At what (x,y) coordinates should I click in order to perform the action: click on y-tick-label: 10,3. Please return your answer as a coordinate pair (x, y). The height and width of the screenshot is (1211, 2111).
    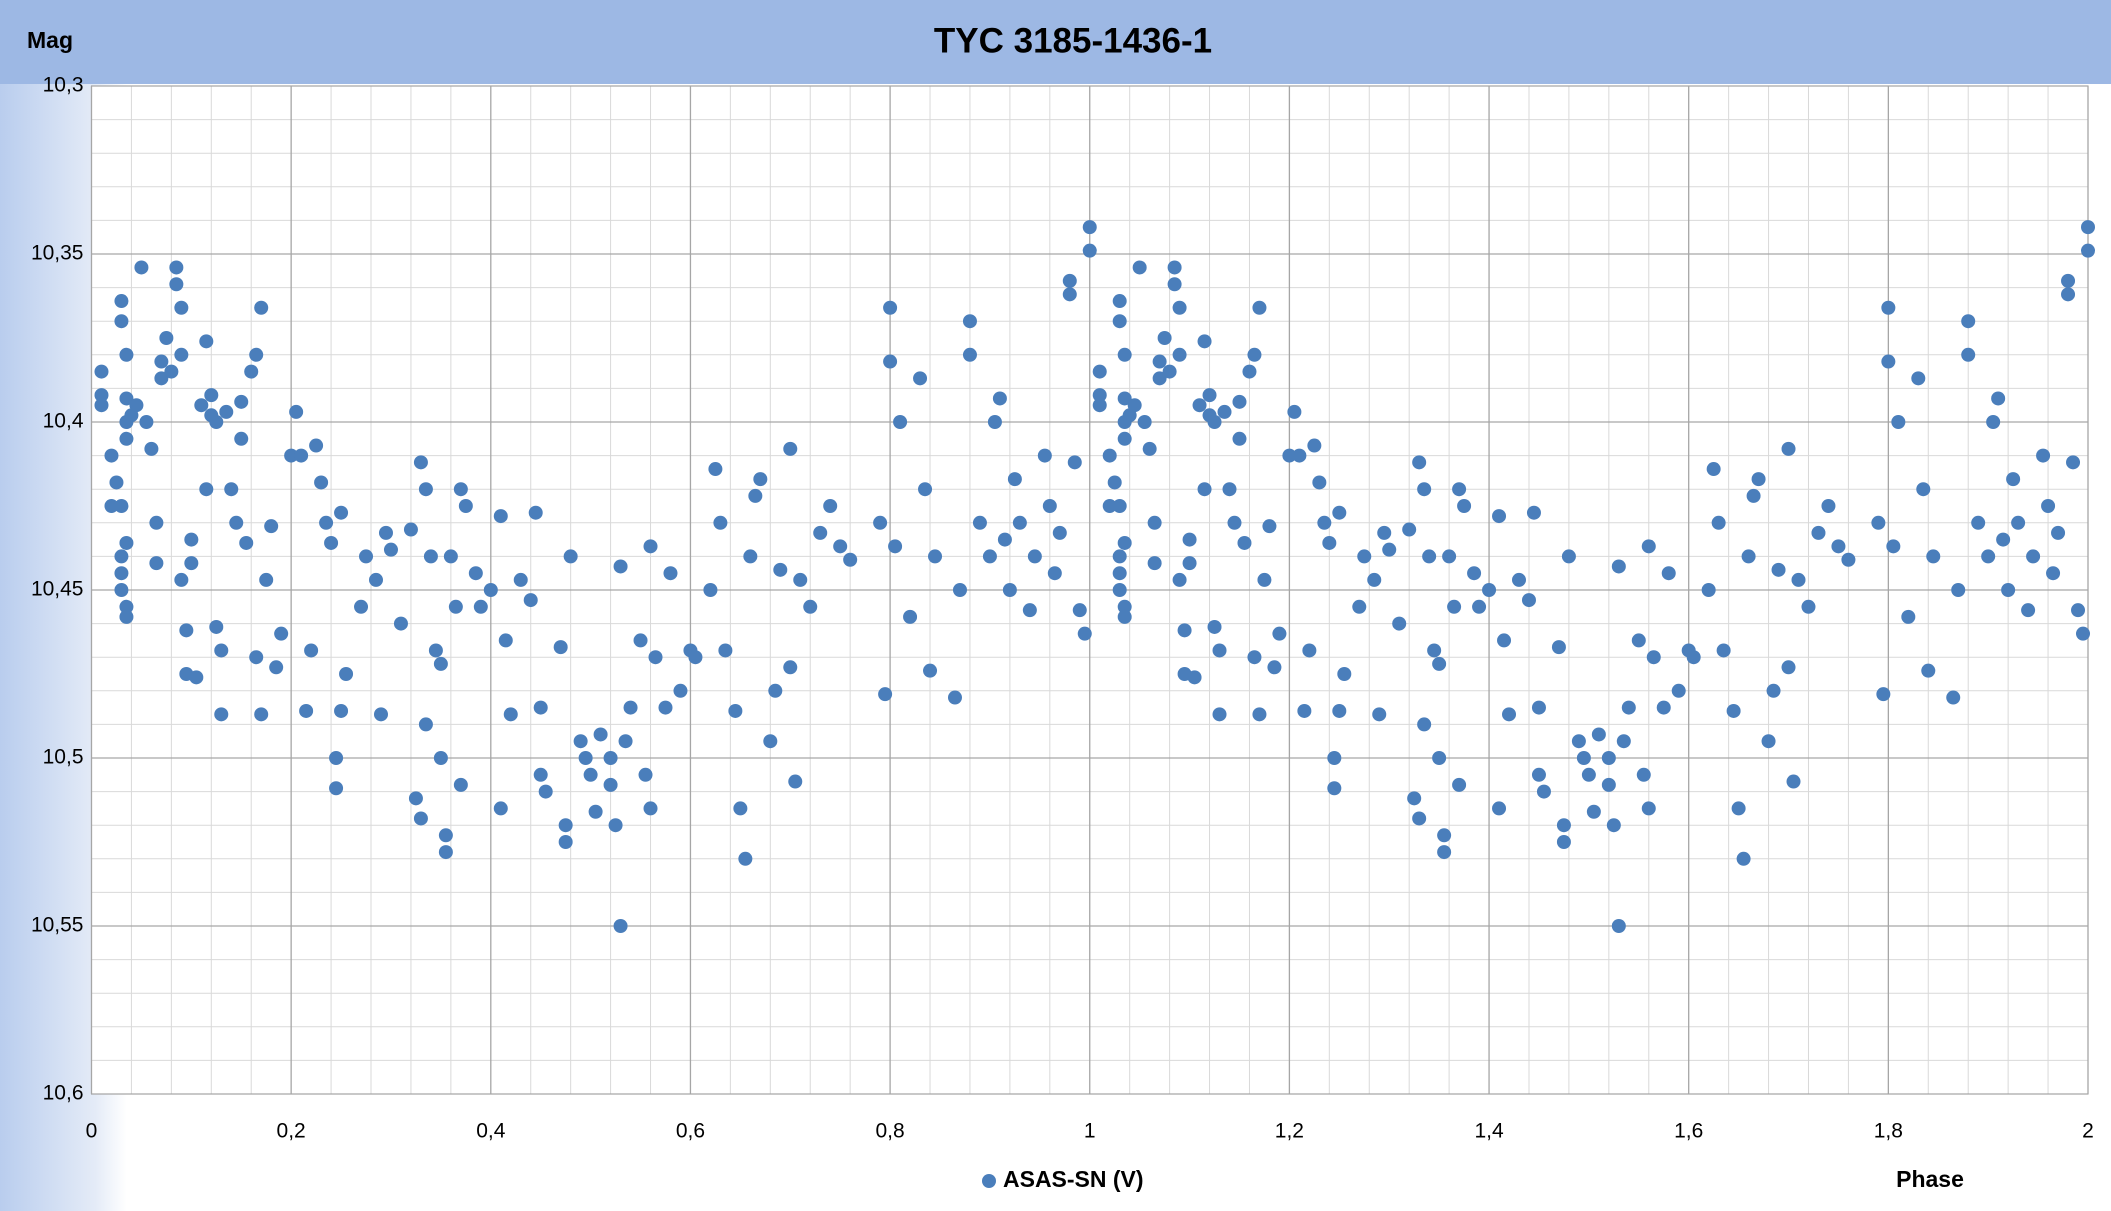
    Looking at the image, I should click on (63, 85).